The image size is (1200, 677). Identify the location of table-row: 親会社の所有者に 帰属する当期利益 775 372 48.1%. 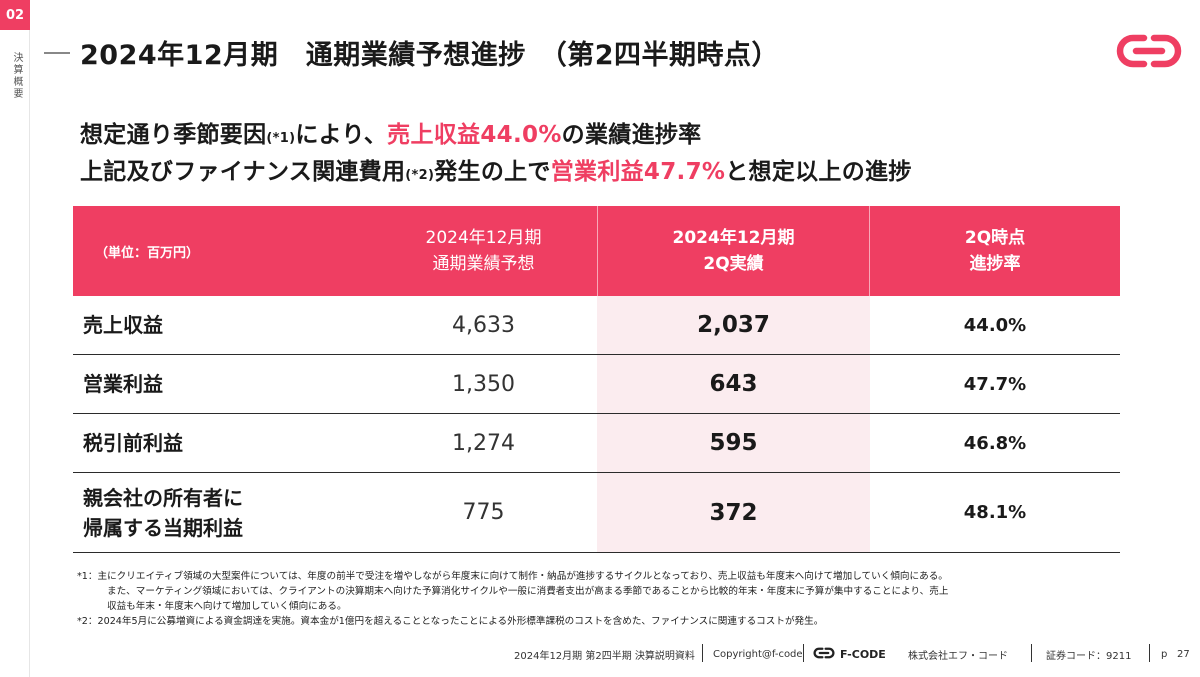
(596, 513).